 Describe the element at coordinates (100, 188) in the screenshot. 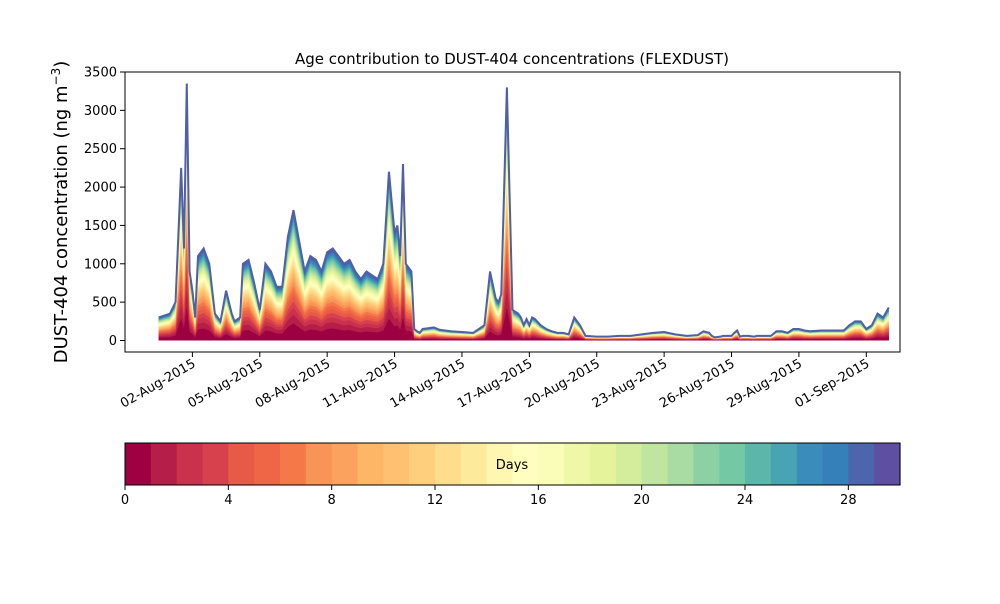

I see `y-tick-label: 2000` at that location.